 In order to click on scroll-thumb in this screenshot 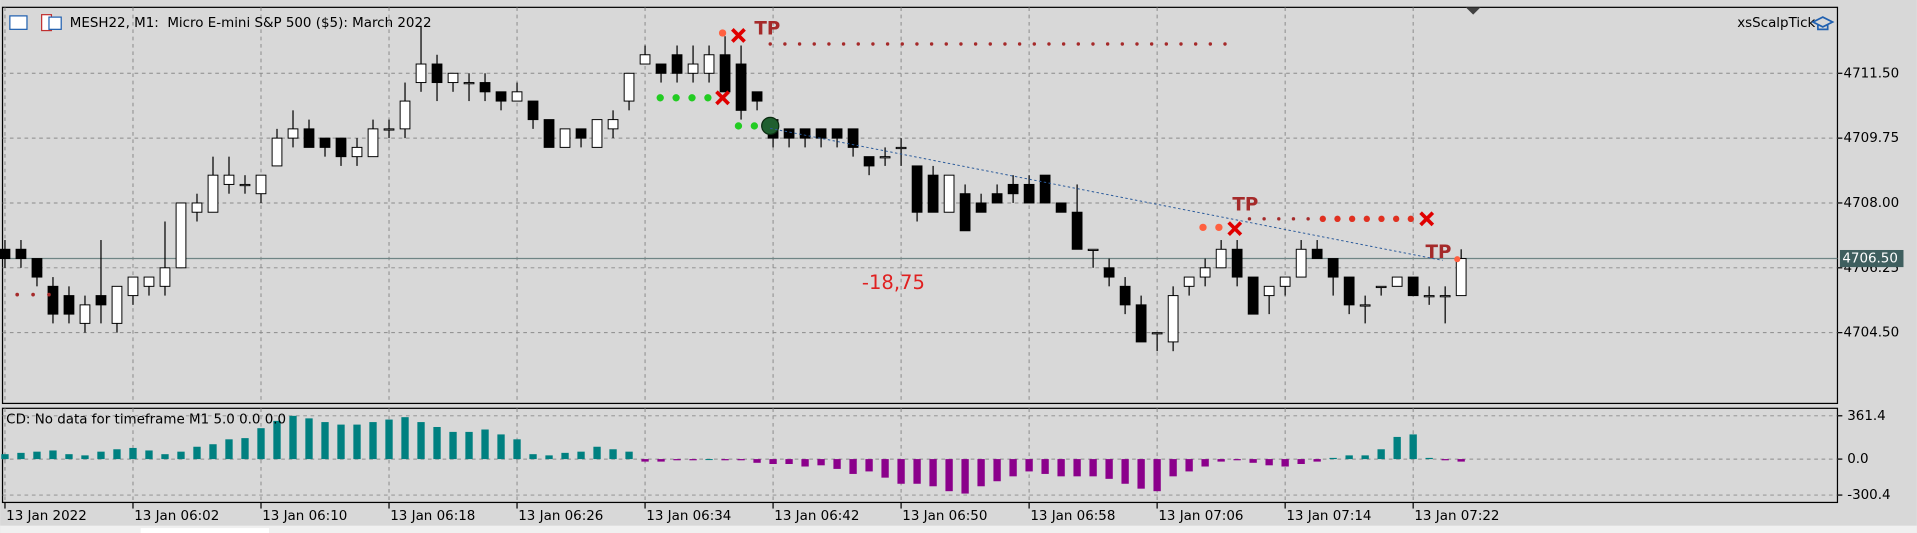, I will do `click(205, 530)`.